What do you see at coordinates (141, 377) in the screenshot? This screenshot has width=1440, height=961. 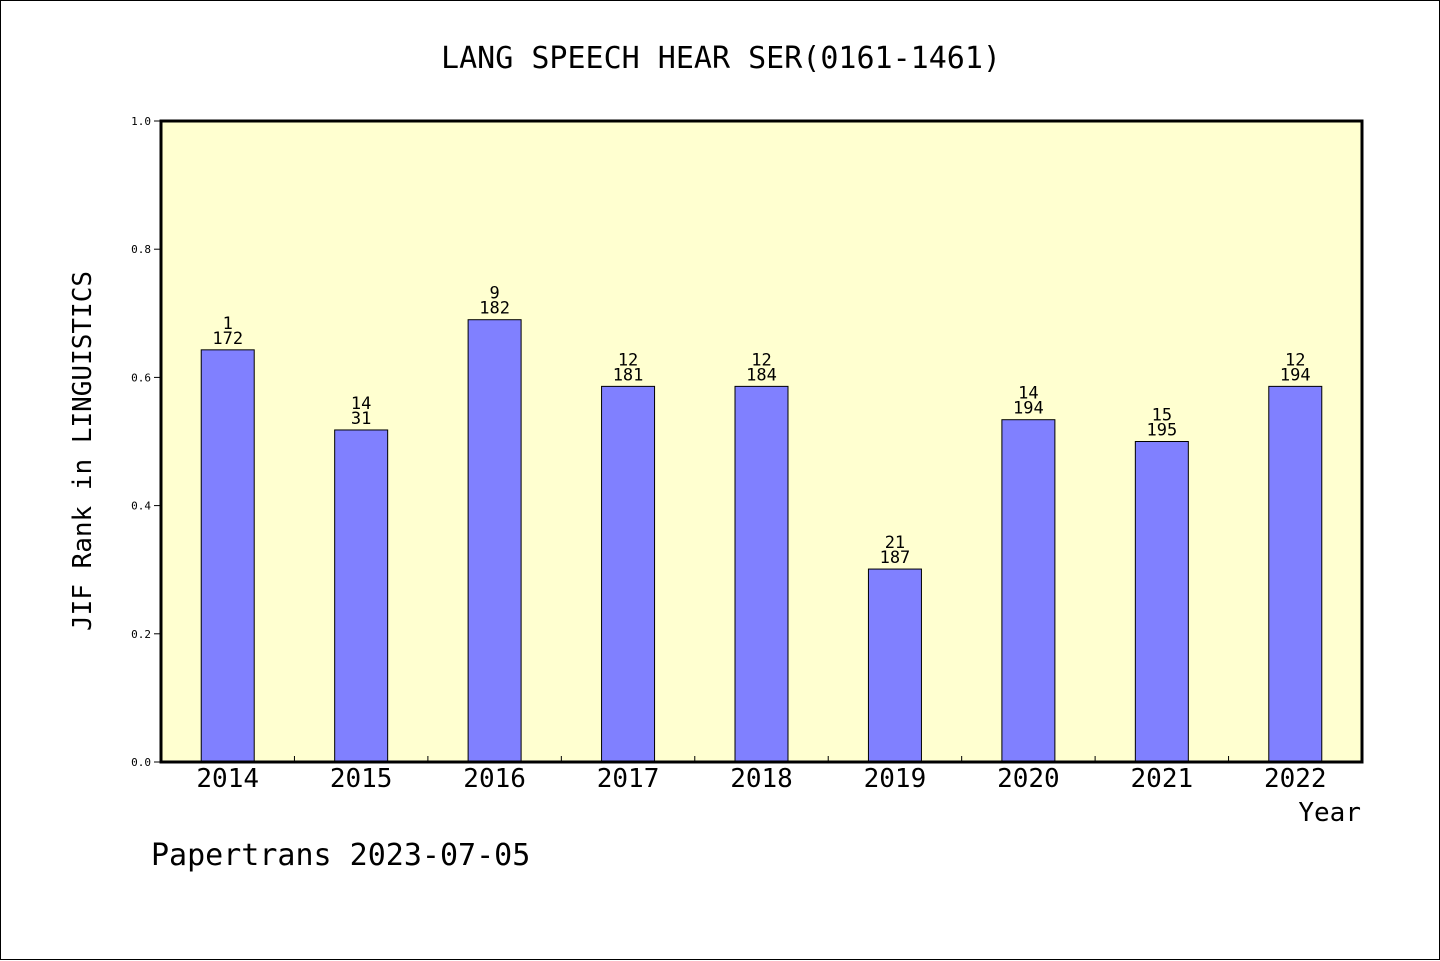 I see `y-tick-label: 0.6` at bounding box center [141, 377].